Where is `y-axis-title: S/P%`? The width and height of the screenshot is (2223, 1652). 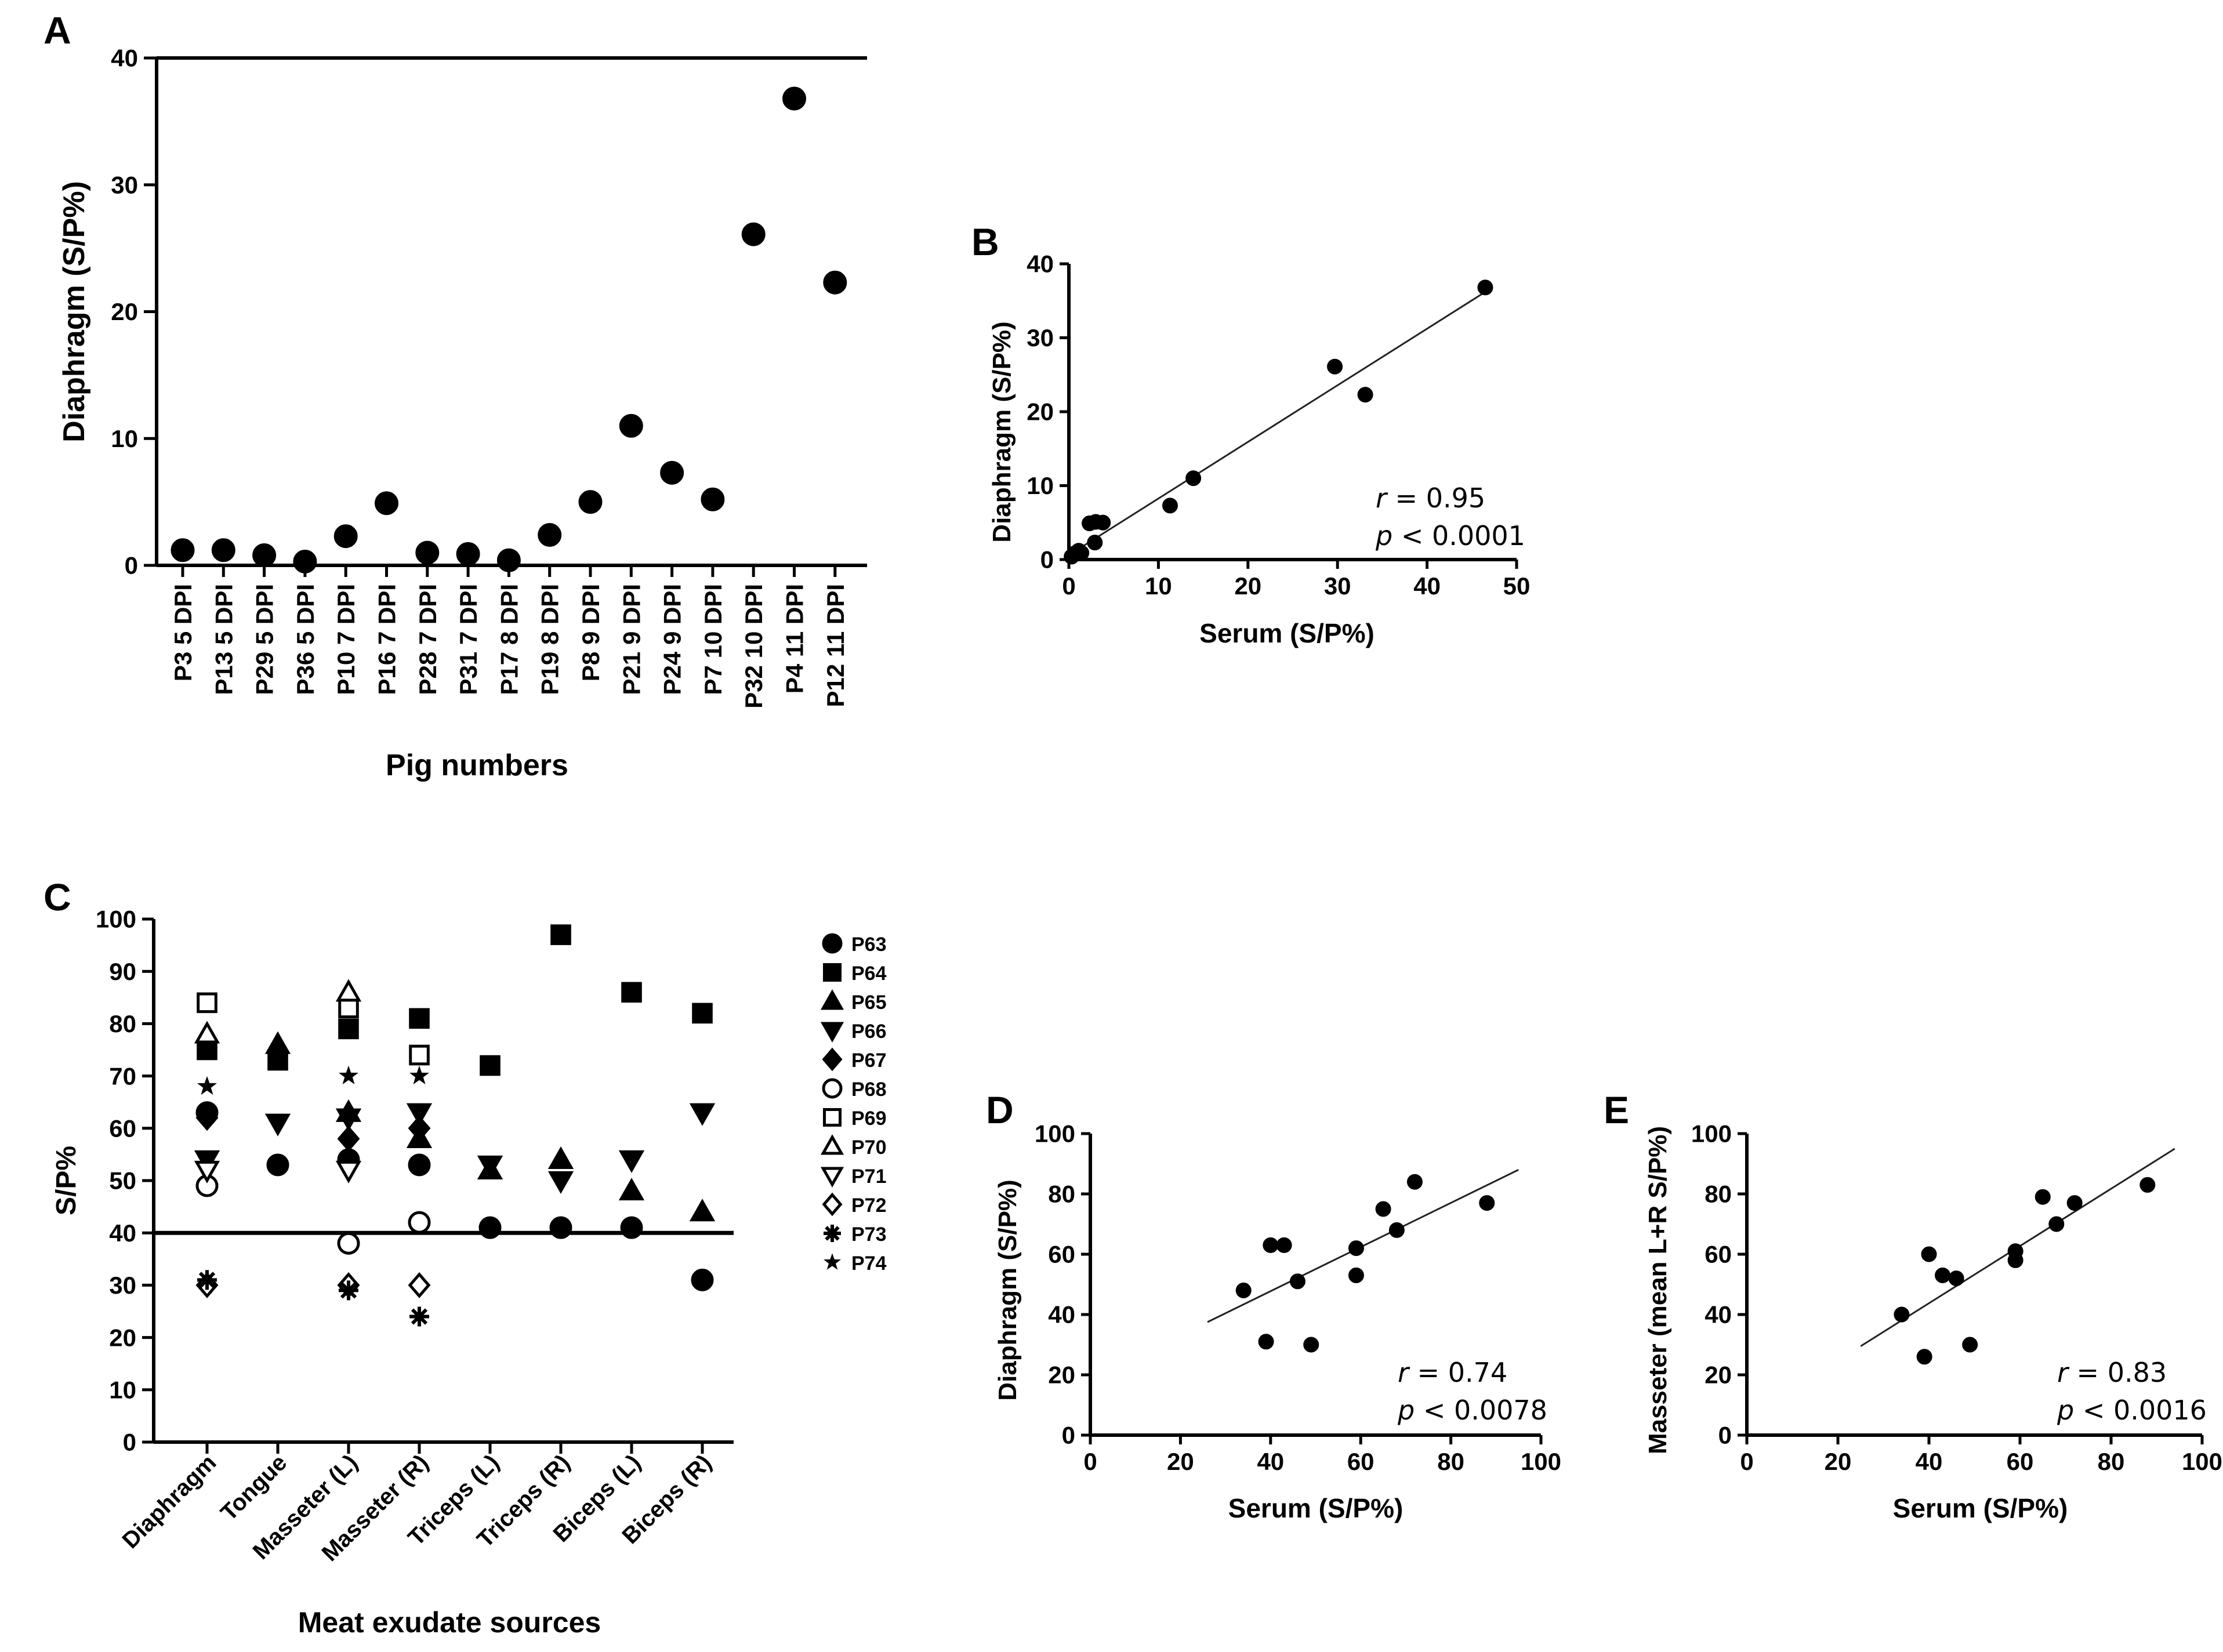 y-axis-title: S/P% is located at coordinates (66, 1180).